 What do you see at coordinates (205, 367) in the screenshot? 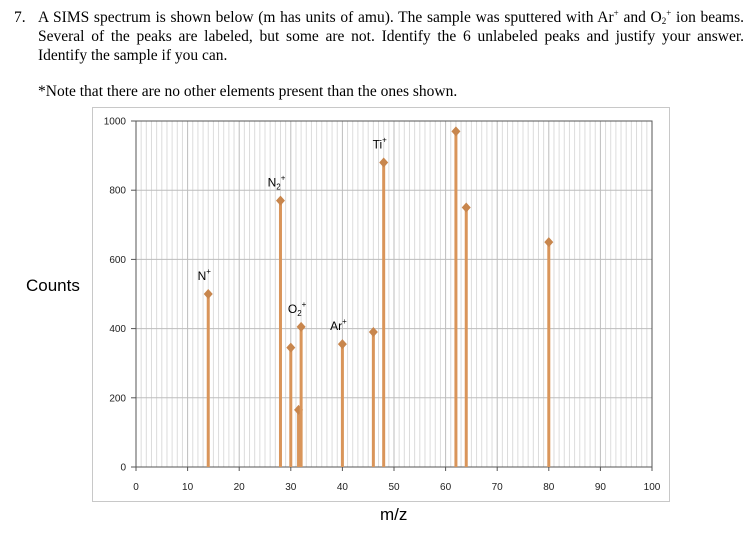
I see `peak: N+` at bounding box center [205, 367].